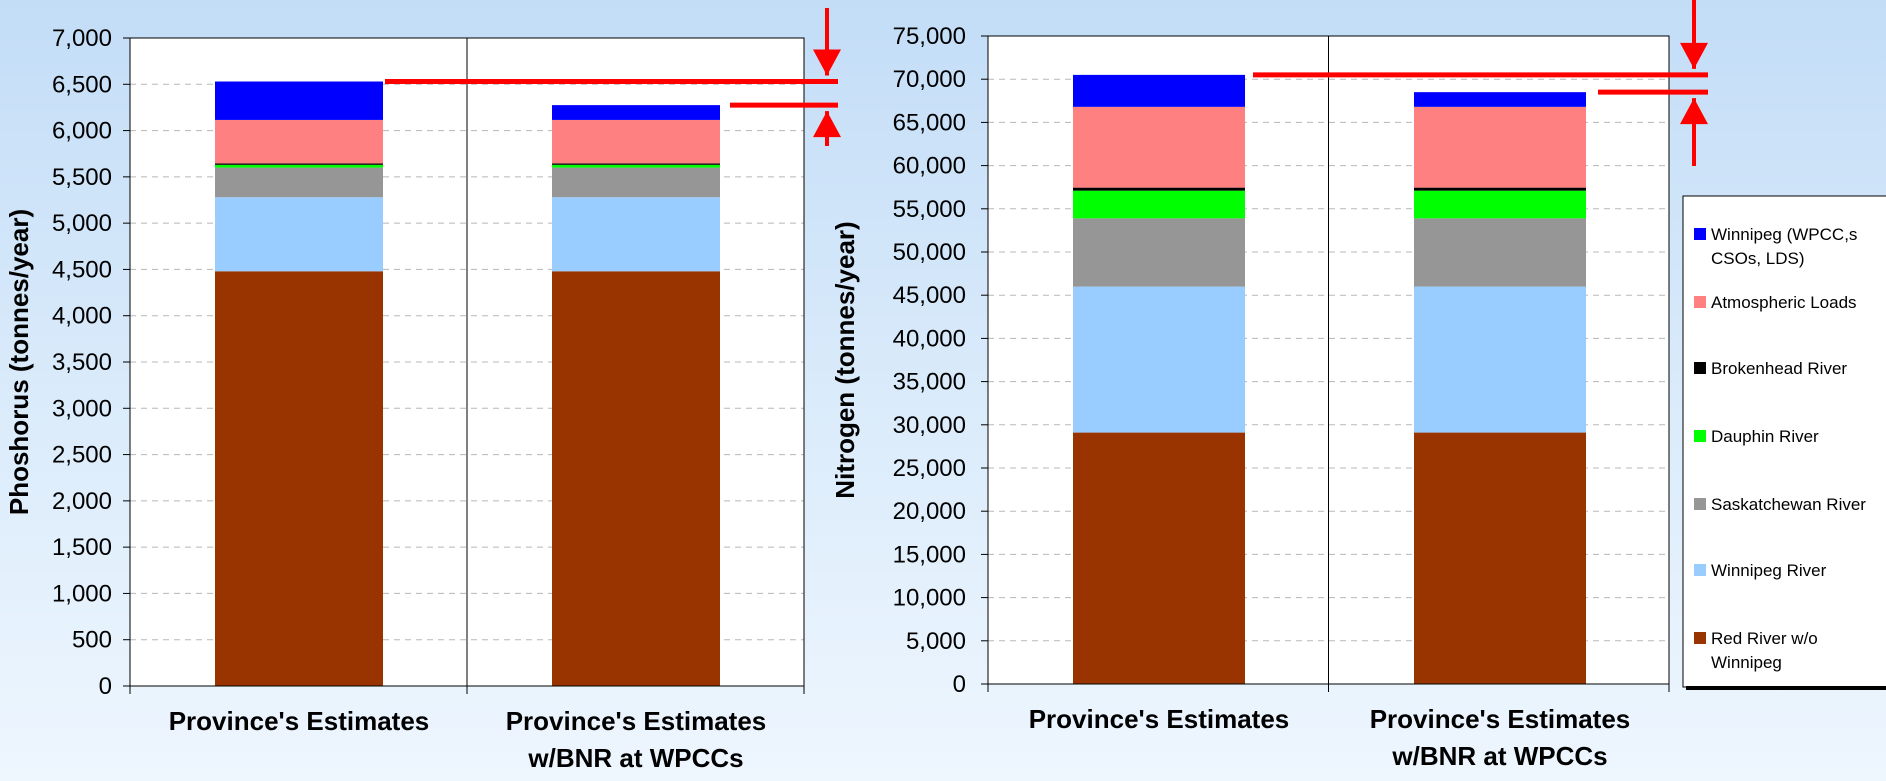 The height and width of the screenshot is (781, 1886). I want to click on legend-label-line: CSOs, LDS), so click(1758, 258).